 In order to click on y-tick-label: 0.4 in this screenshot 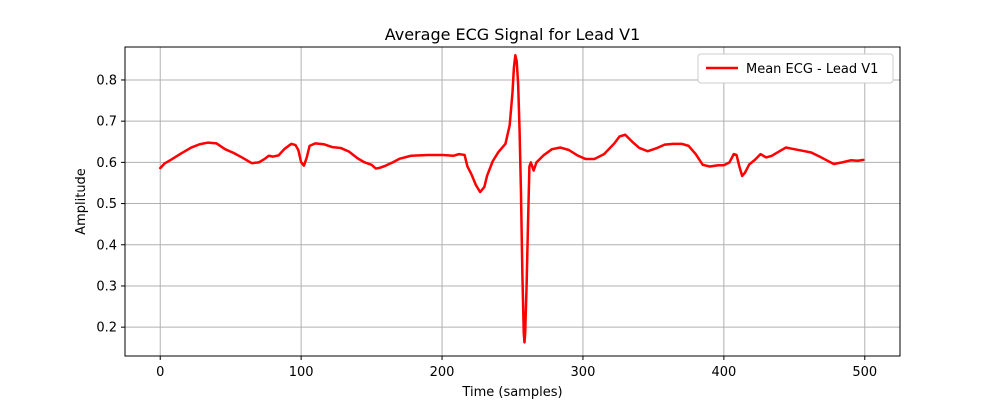, I will do `click(106, 245)`.